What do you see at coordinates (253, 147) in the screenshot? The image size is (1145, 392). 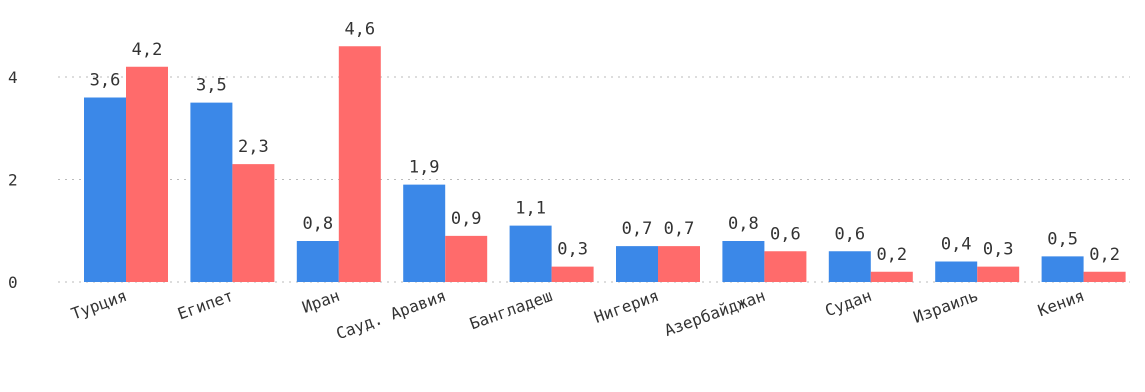 I see `data-label: 2,3` at bounding box center [253, 147].